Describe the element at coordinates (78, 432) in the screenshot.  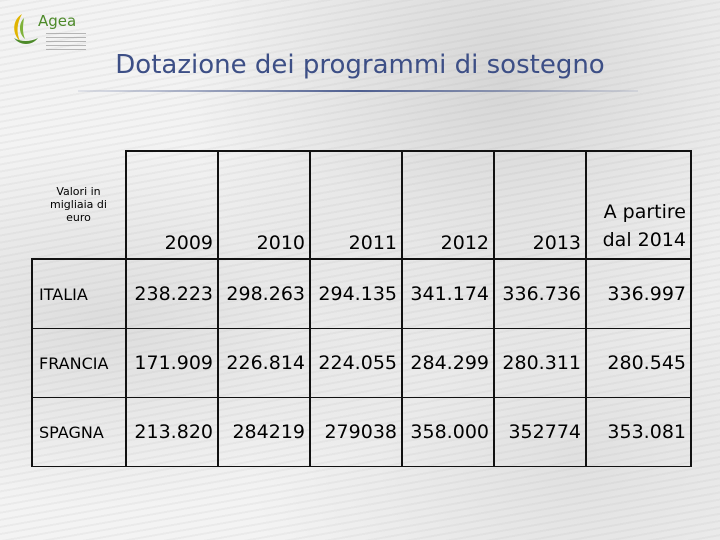
I see `country-cell: SPAGNA` at that location.